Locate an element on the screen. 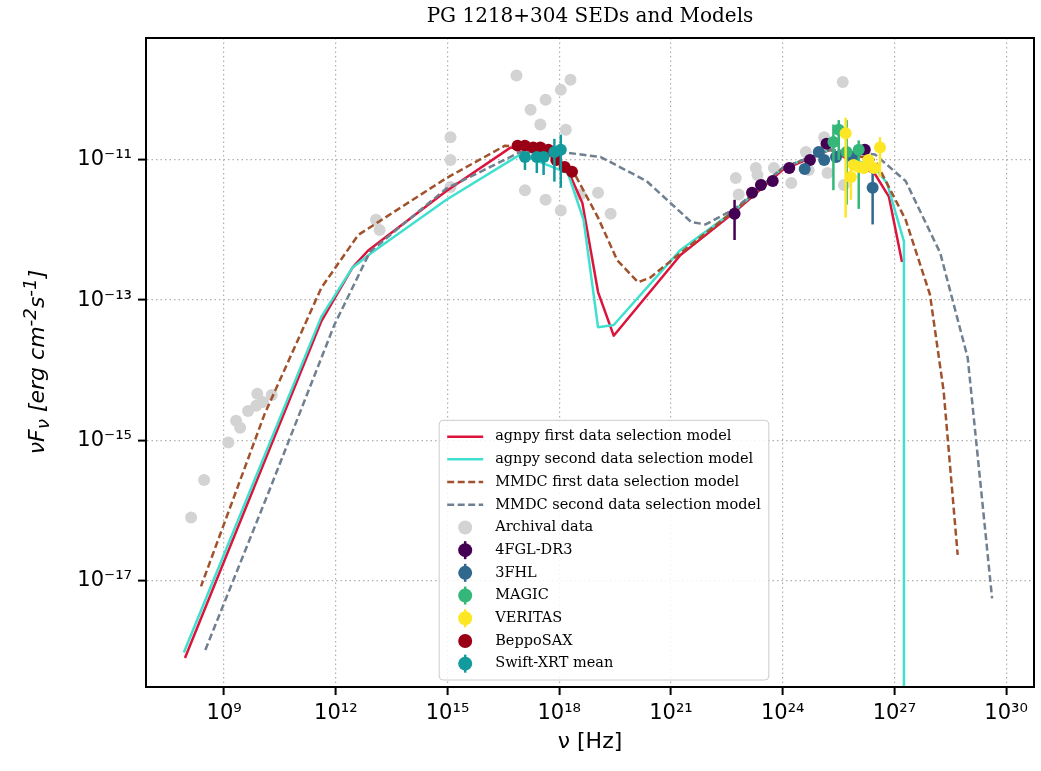  x-tick-label: 10¹⁸ is located at coordinates (559, 712).